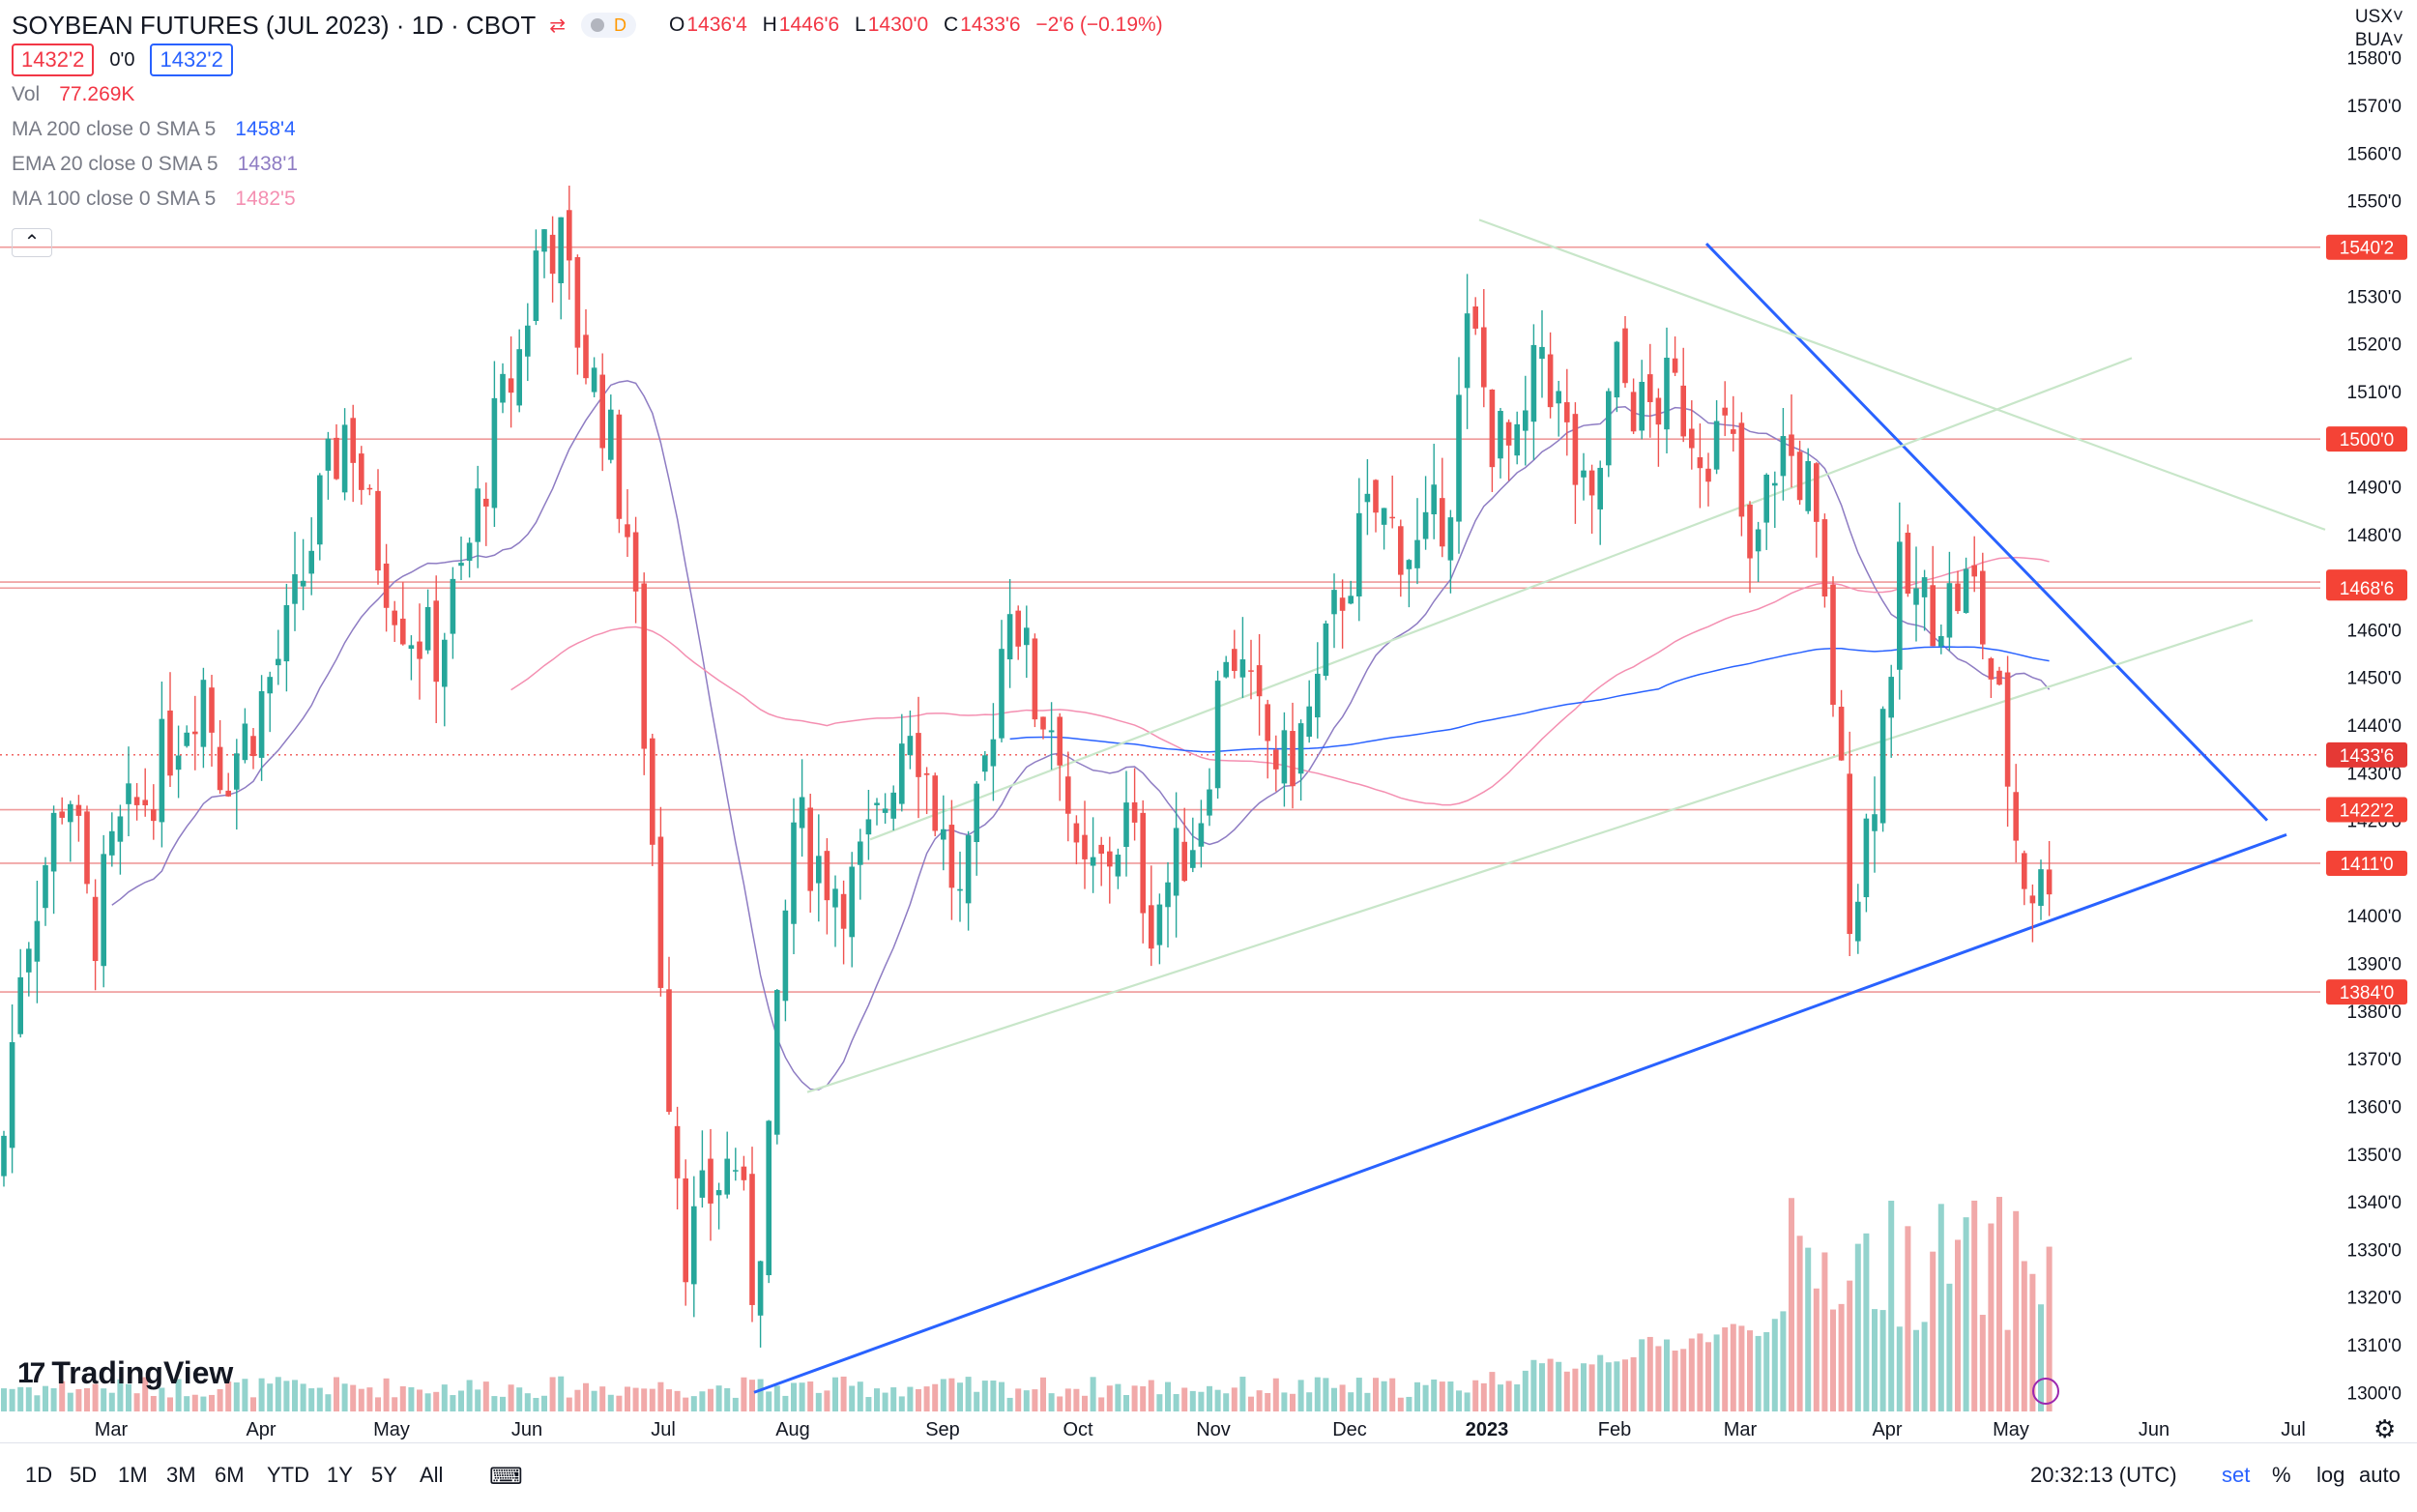  I want to click on timeframe-3m: 3M, so click(181, 1475).